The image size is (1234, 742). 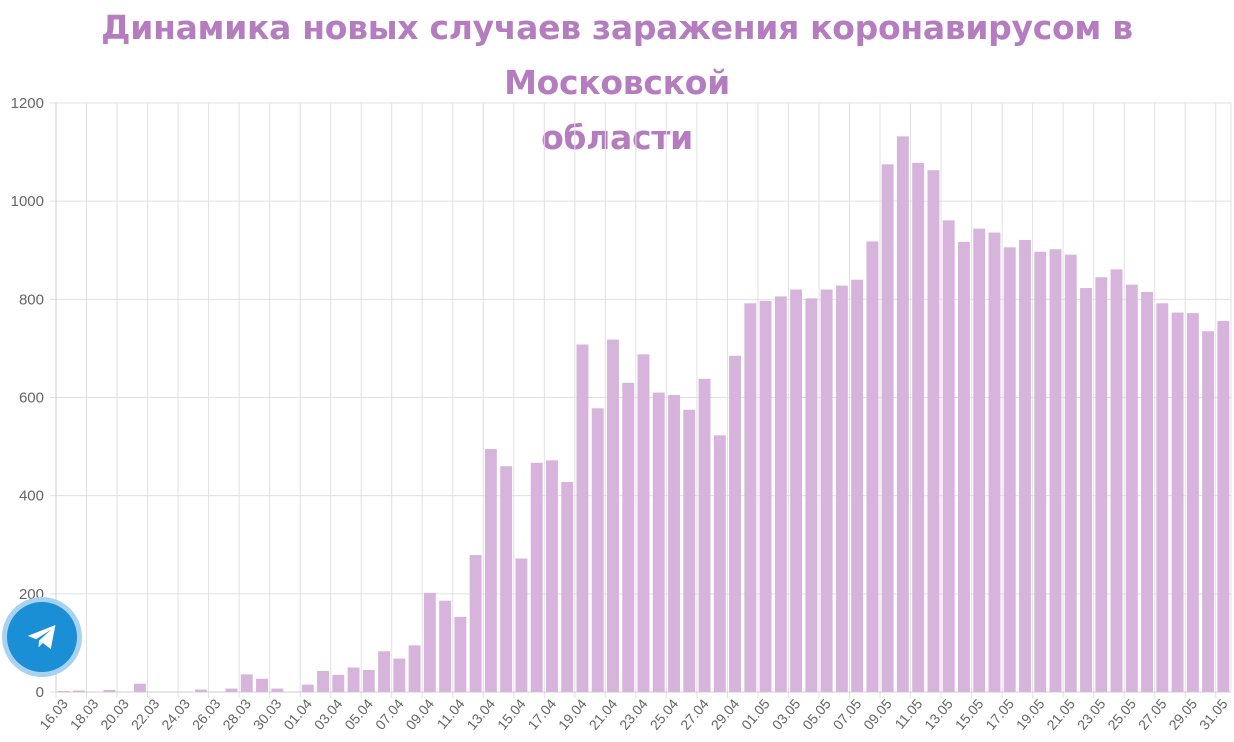 What do you see at coordinates (323, 681) in the screenshot?
I see `bar-02.04` at bounding box center [323, 681].